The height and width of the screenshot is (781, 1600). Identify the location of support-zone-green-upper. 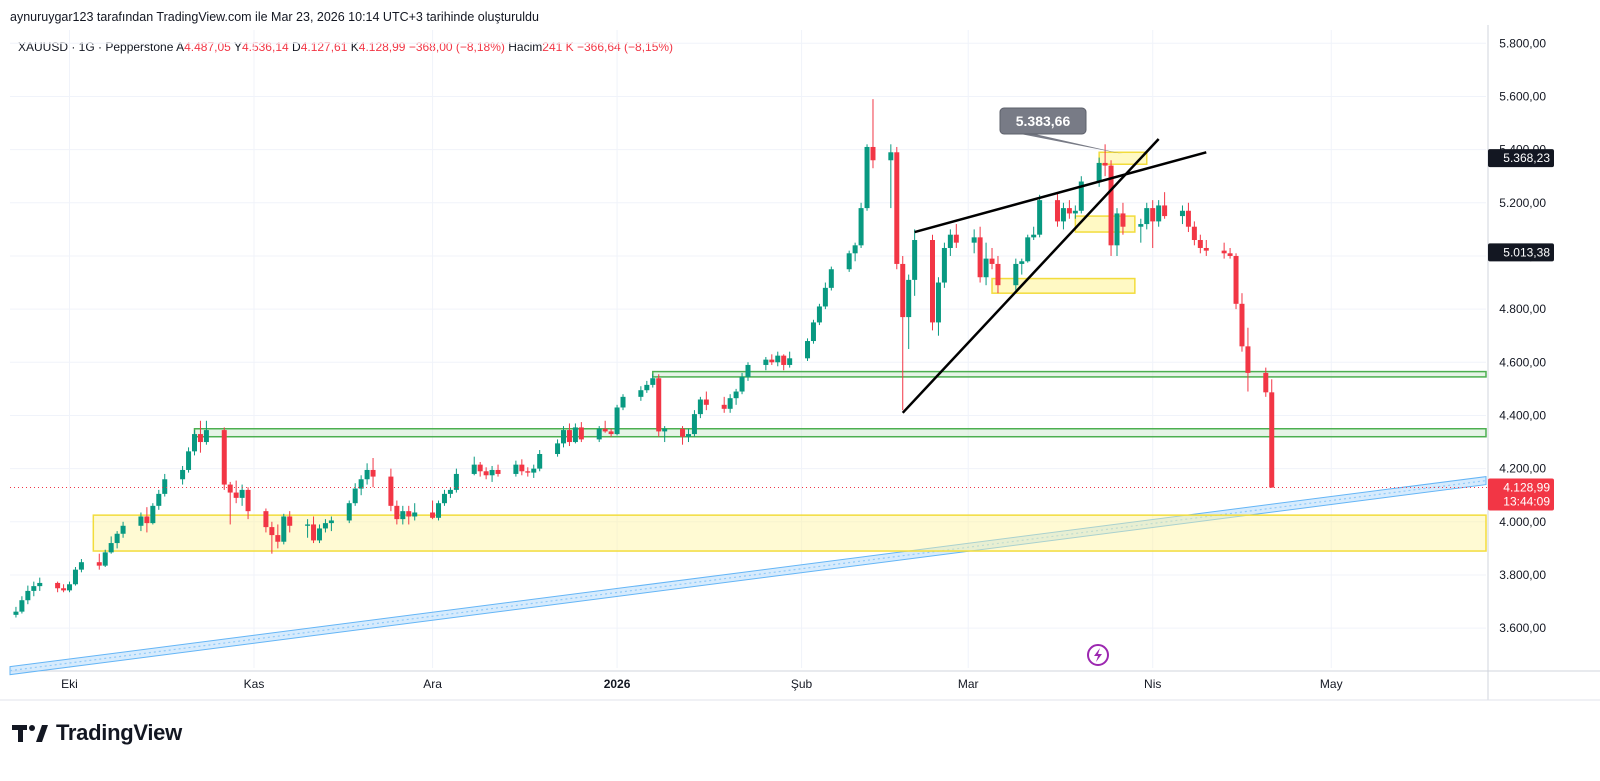
(1069, 374).